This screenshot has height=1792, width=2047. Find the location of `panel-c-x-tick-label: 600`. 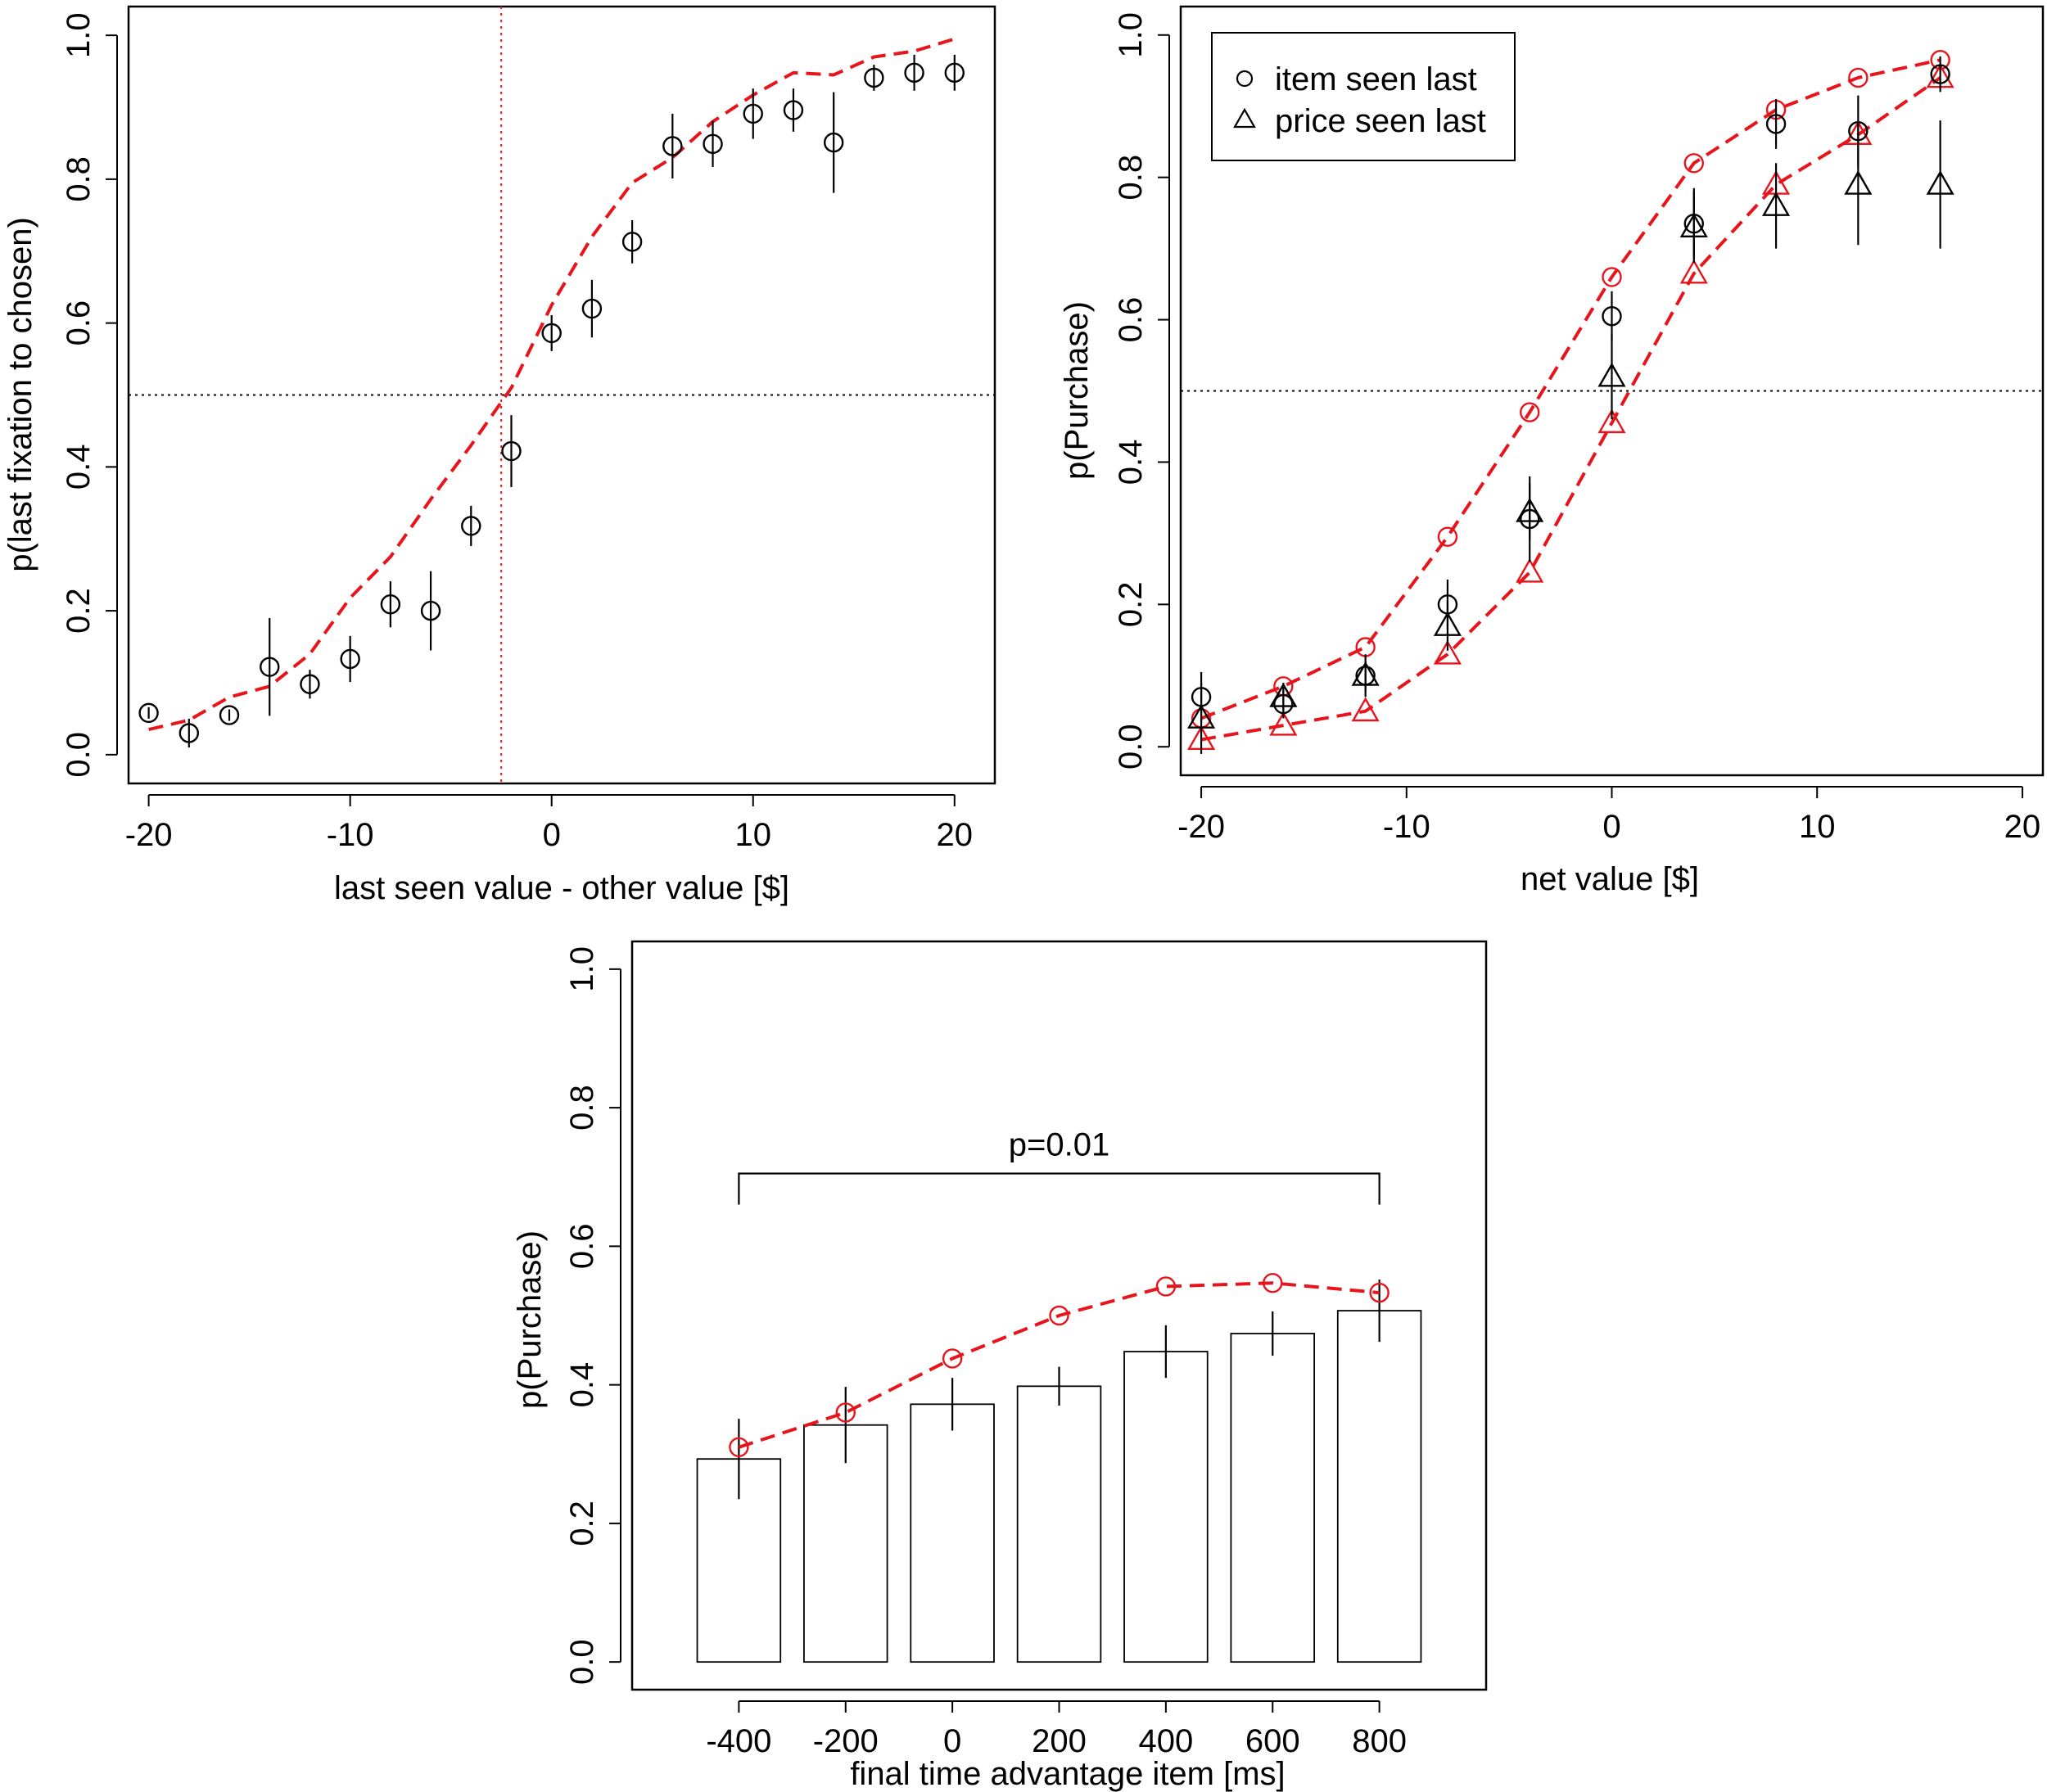

panel-c-x-tick-label: 600 is located at coordinates (1272, 1741).